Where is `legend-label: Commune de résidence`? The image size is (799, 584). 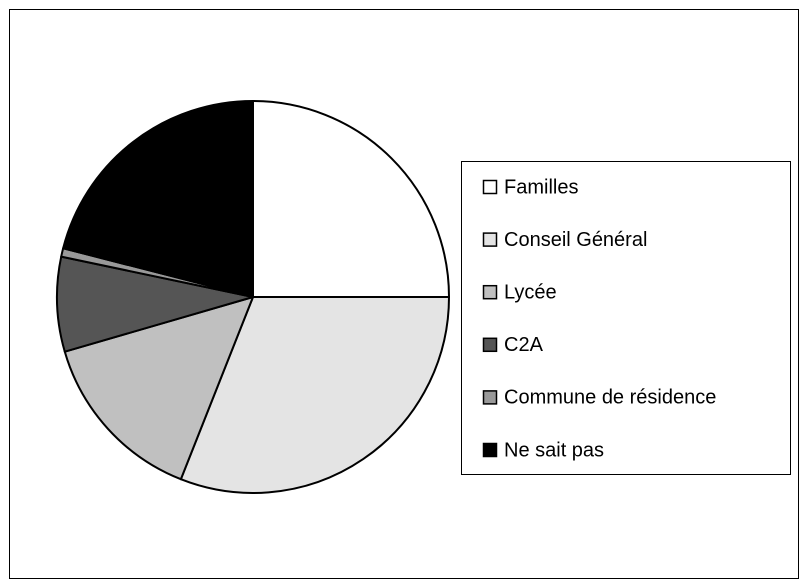 legend-label: Commune de résidence is located at coordinates (610, 398).